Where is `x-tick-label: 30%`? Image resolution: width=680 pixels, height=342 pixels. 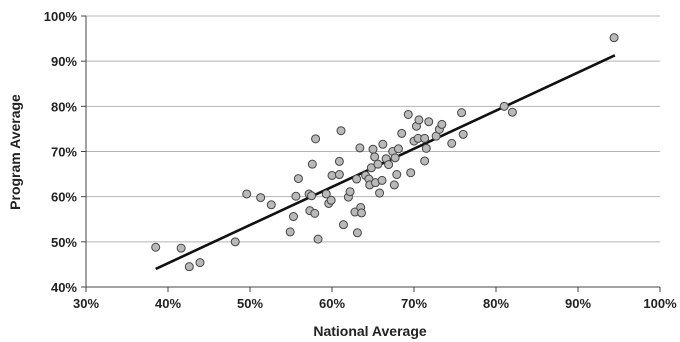 x-tick-label: 30% is located at coordinates (86, 303).